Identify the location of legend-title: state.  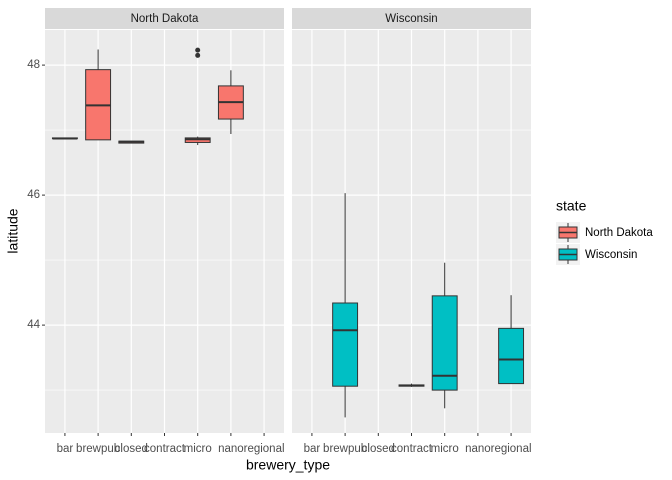
(571, 206).